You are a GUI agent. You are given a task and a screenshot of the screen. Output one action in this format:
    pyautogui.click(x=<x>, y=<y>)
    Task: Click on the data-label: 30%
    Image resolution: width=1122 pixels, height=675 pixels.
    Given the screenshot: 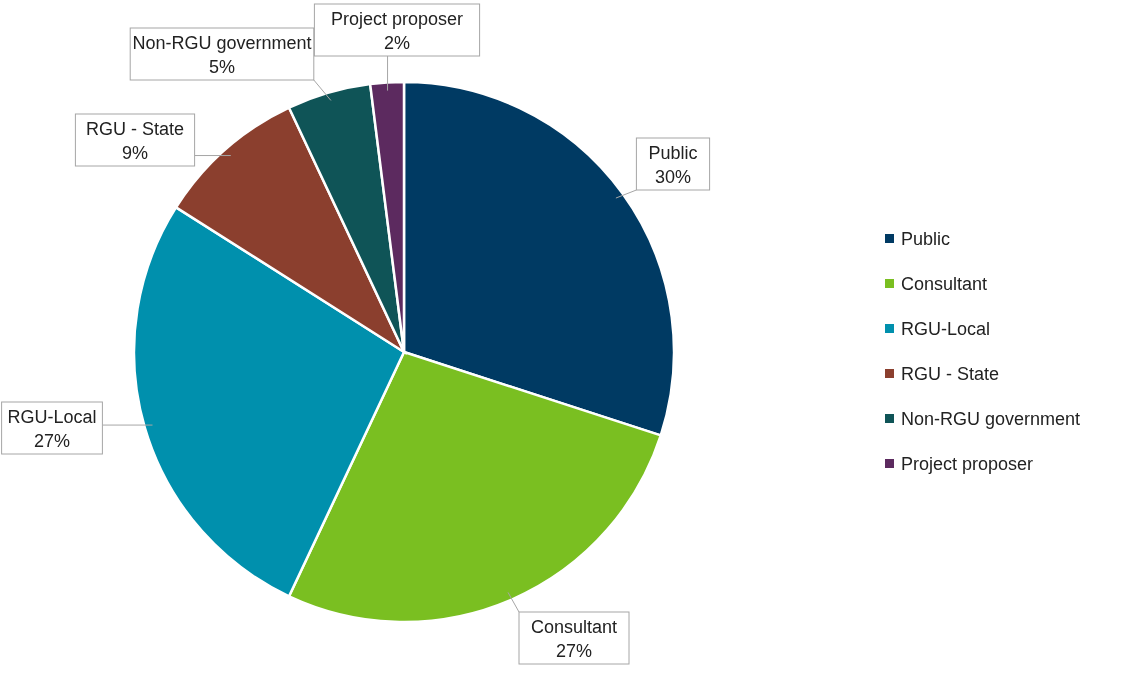 What is the action you would take?
    pyautogui.click(x=673, y=177)
    